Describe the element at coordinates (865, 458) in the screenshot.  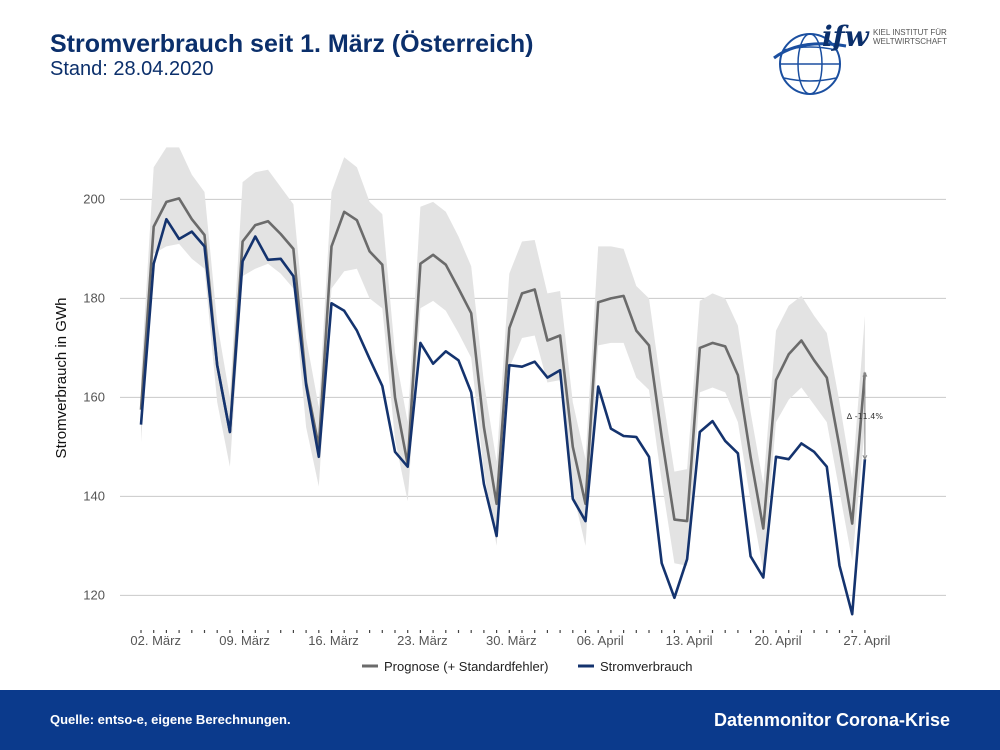
I see `arrow-head-bottom` at that location.